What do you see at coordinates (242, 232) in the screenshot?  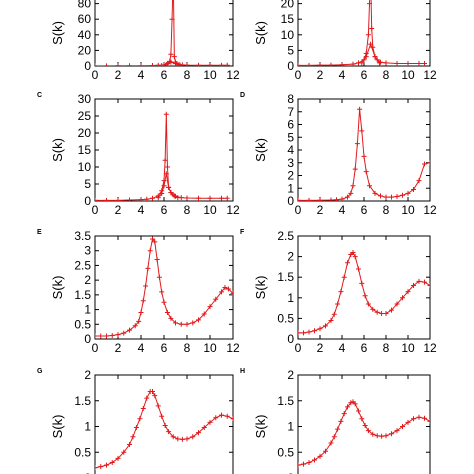 I see `panel-label: F` at bounding box center [242, 232].